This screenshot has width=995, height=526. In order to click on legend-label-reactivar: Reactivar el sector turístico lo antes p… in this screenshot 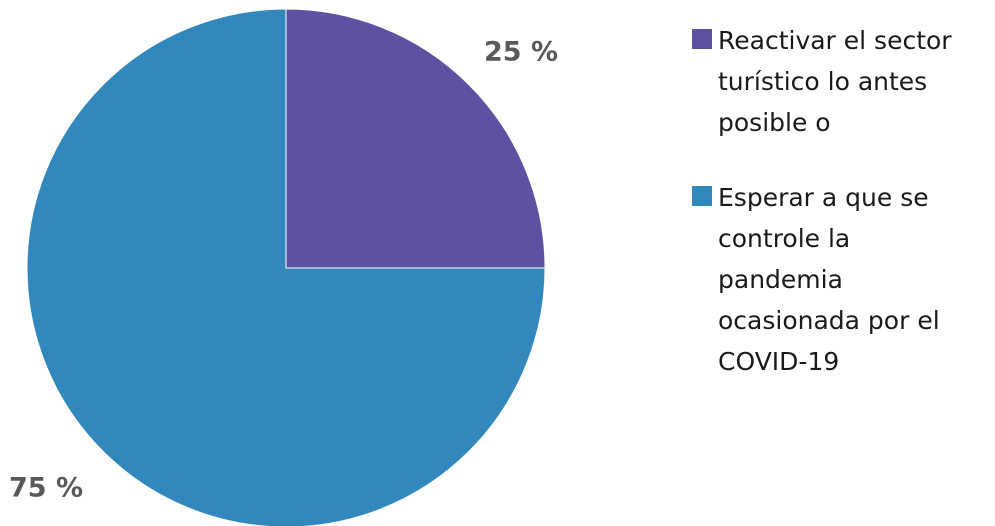, I will do `click(835, 81)`.